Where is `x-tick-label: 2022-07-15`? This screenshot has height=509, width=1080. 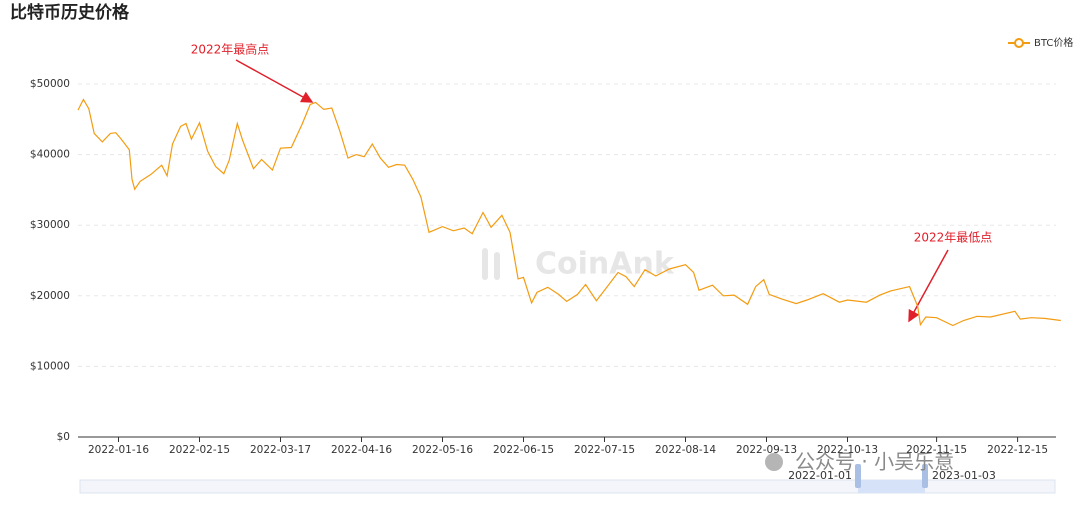
x-tick-label: 2022-07-15 is located at coordinates (604, 450).